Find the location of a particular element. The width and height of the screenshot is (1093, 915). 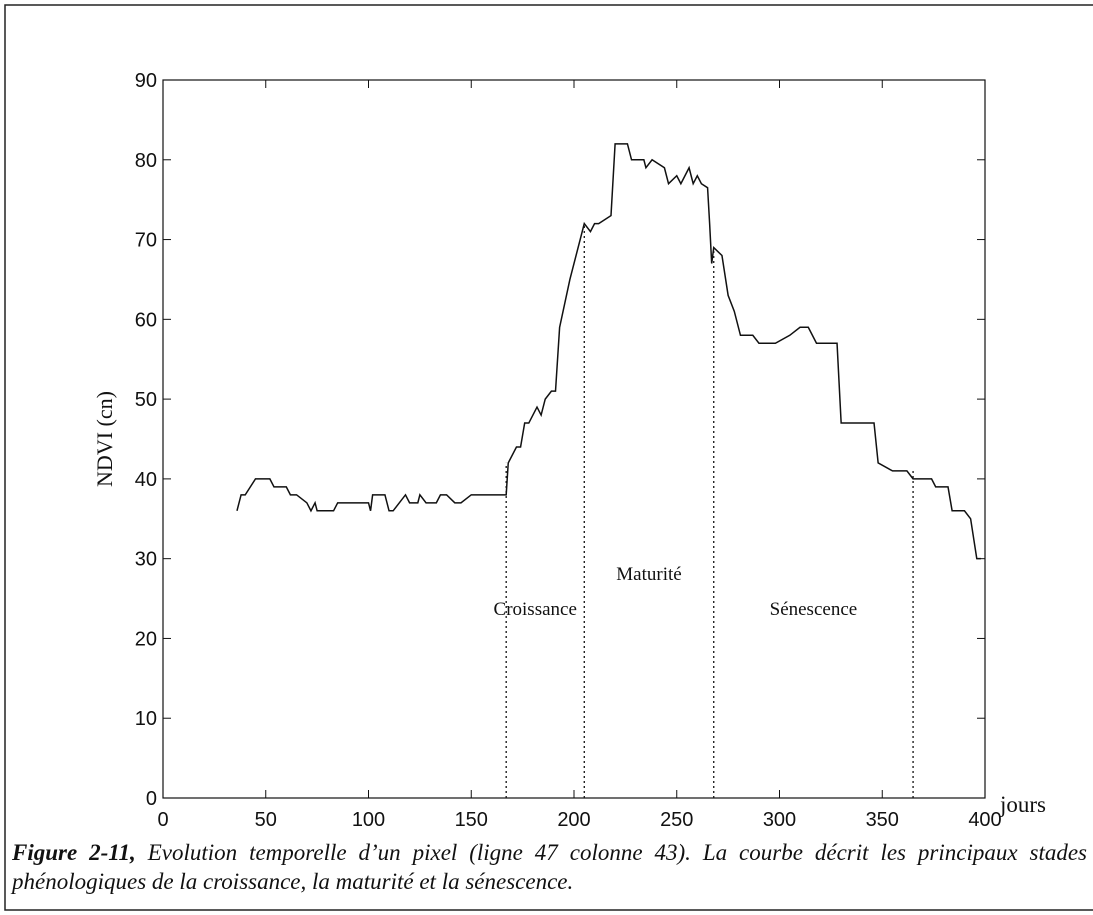

y-tick-label: 10 is located at coordinates (146, 719).